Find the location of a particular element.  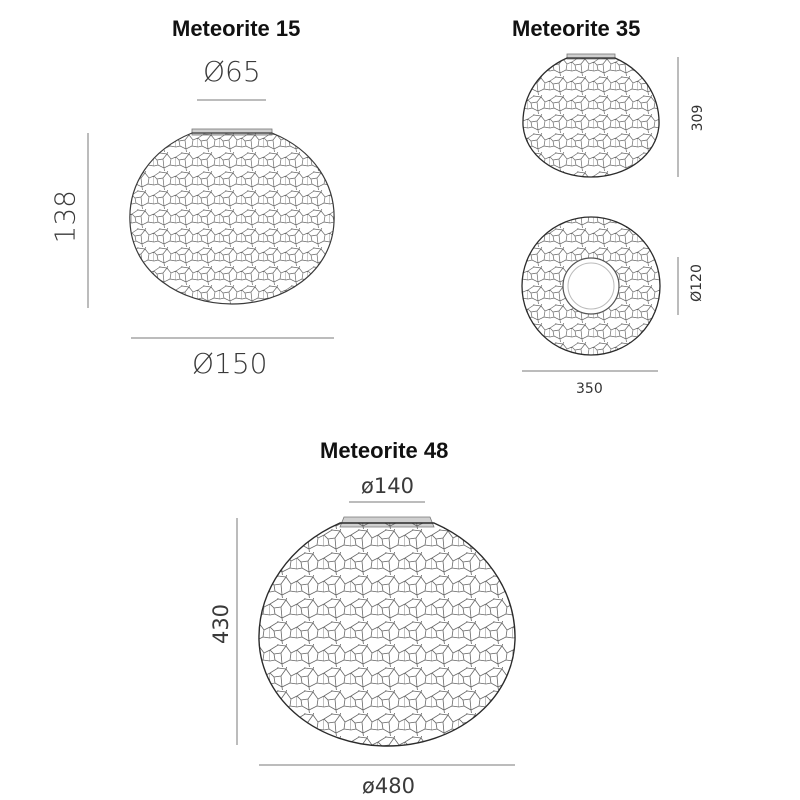

meteorite-35-title: Meteorite 35 is located at coordinates (576, 28).